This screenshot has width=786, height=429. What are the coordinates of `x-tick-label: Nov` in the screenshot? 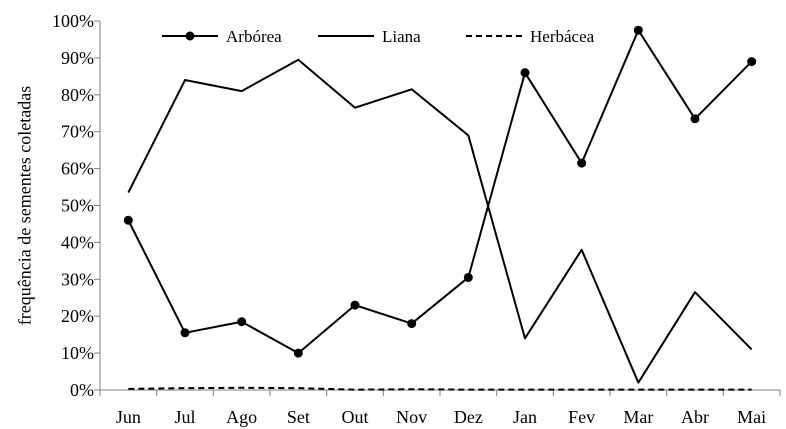 It's located at (411, 417).